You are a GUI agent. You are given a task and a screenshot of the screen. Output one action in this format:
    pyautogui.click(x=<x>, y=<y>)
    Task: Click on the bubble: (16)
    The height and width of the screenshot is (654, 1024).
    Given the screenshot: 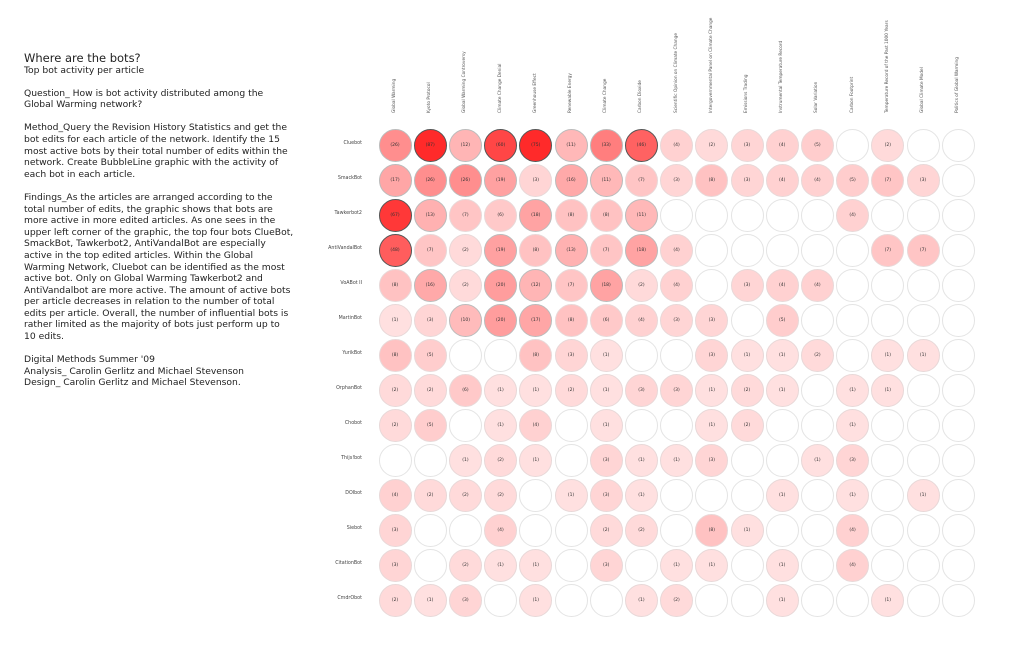 What is the action you would take?
    pyautogui.click(x=571, y=180)
    